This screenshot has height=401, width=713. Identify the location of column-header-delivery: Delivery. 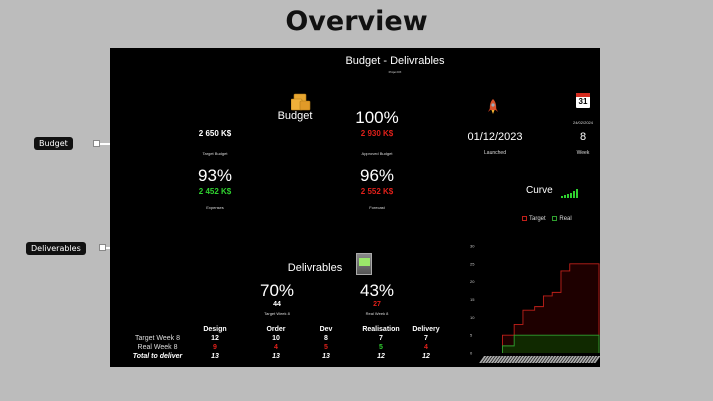
(426, 329).